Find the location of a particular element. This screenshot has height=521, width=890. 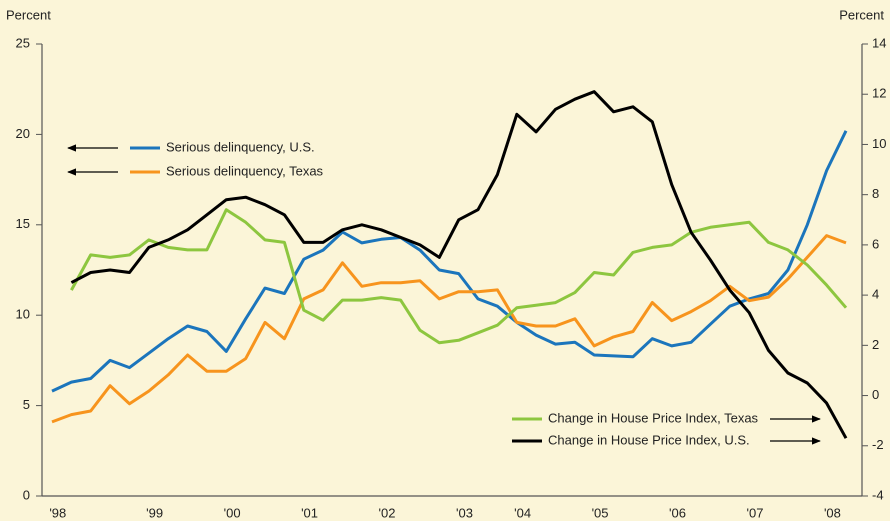

y-tick-label: 5 is located at coordinates (26, 404).